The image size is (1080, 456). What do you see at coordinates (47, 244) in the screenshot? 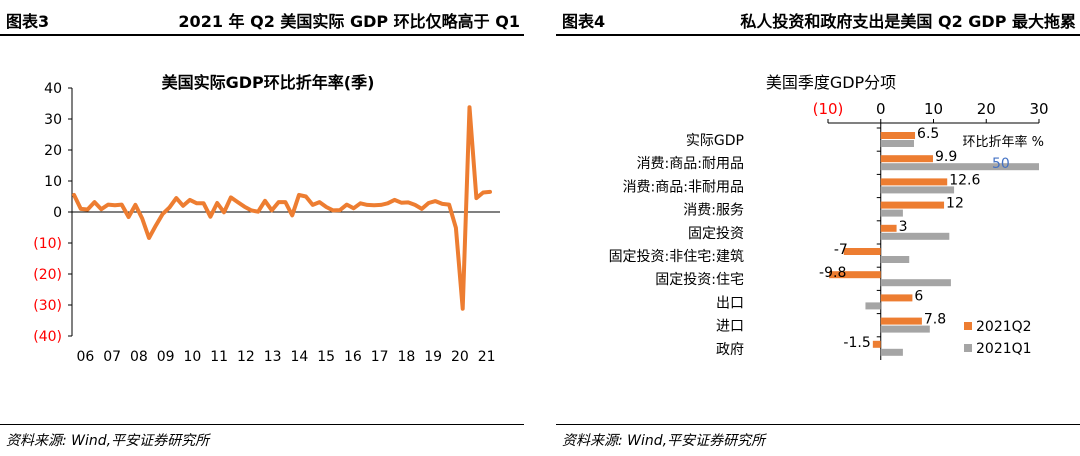
I see `y-tick-label: (10)` at bounding box center [47, 244].